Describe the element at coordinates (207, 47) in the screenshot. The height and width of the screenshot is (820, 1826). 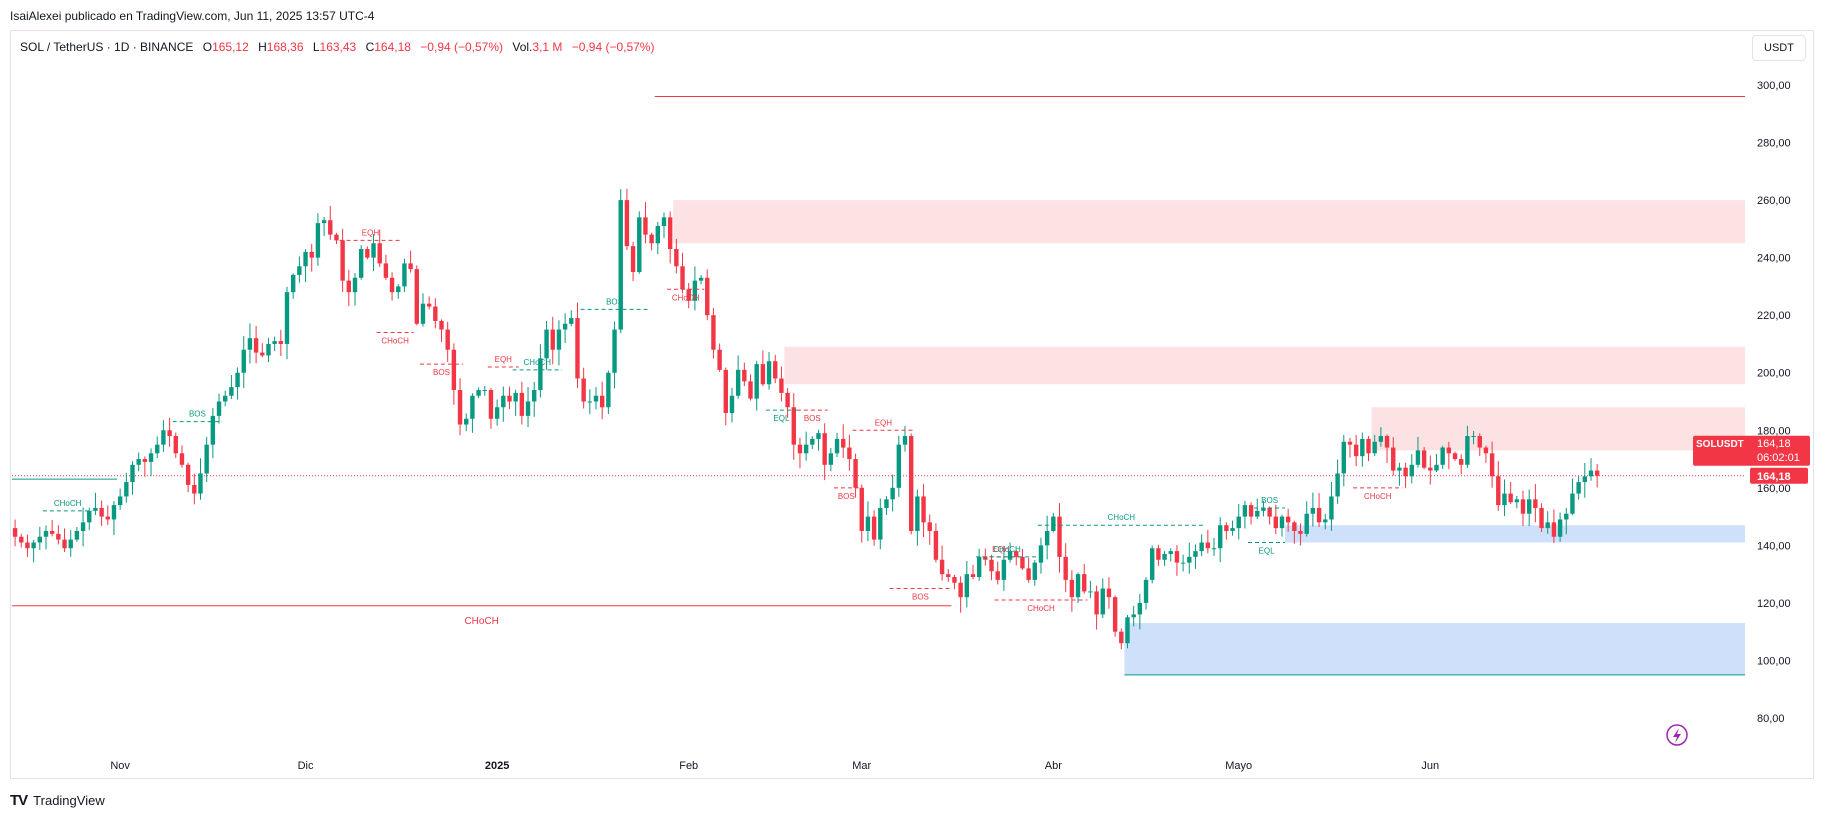
I see `open-label: O` at that location.